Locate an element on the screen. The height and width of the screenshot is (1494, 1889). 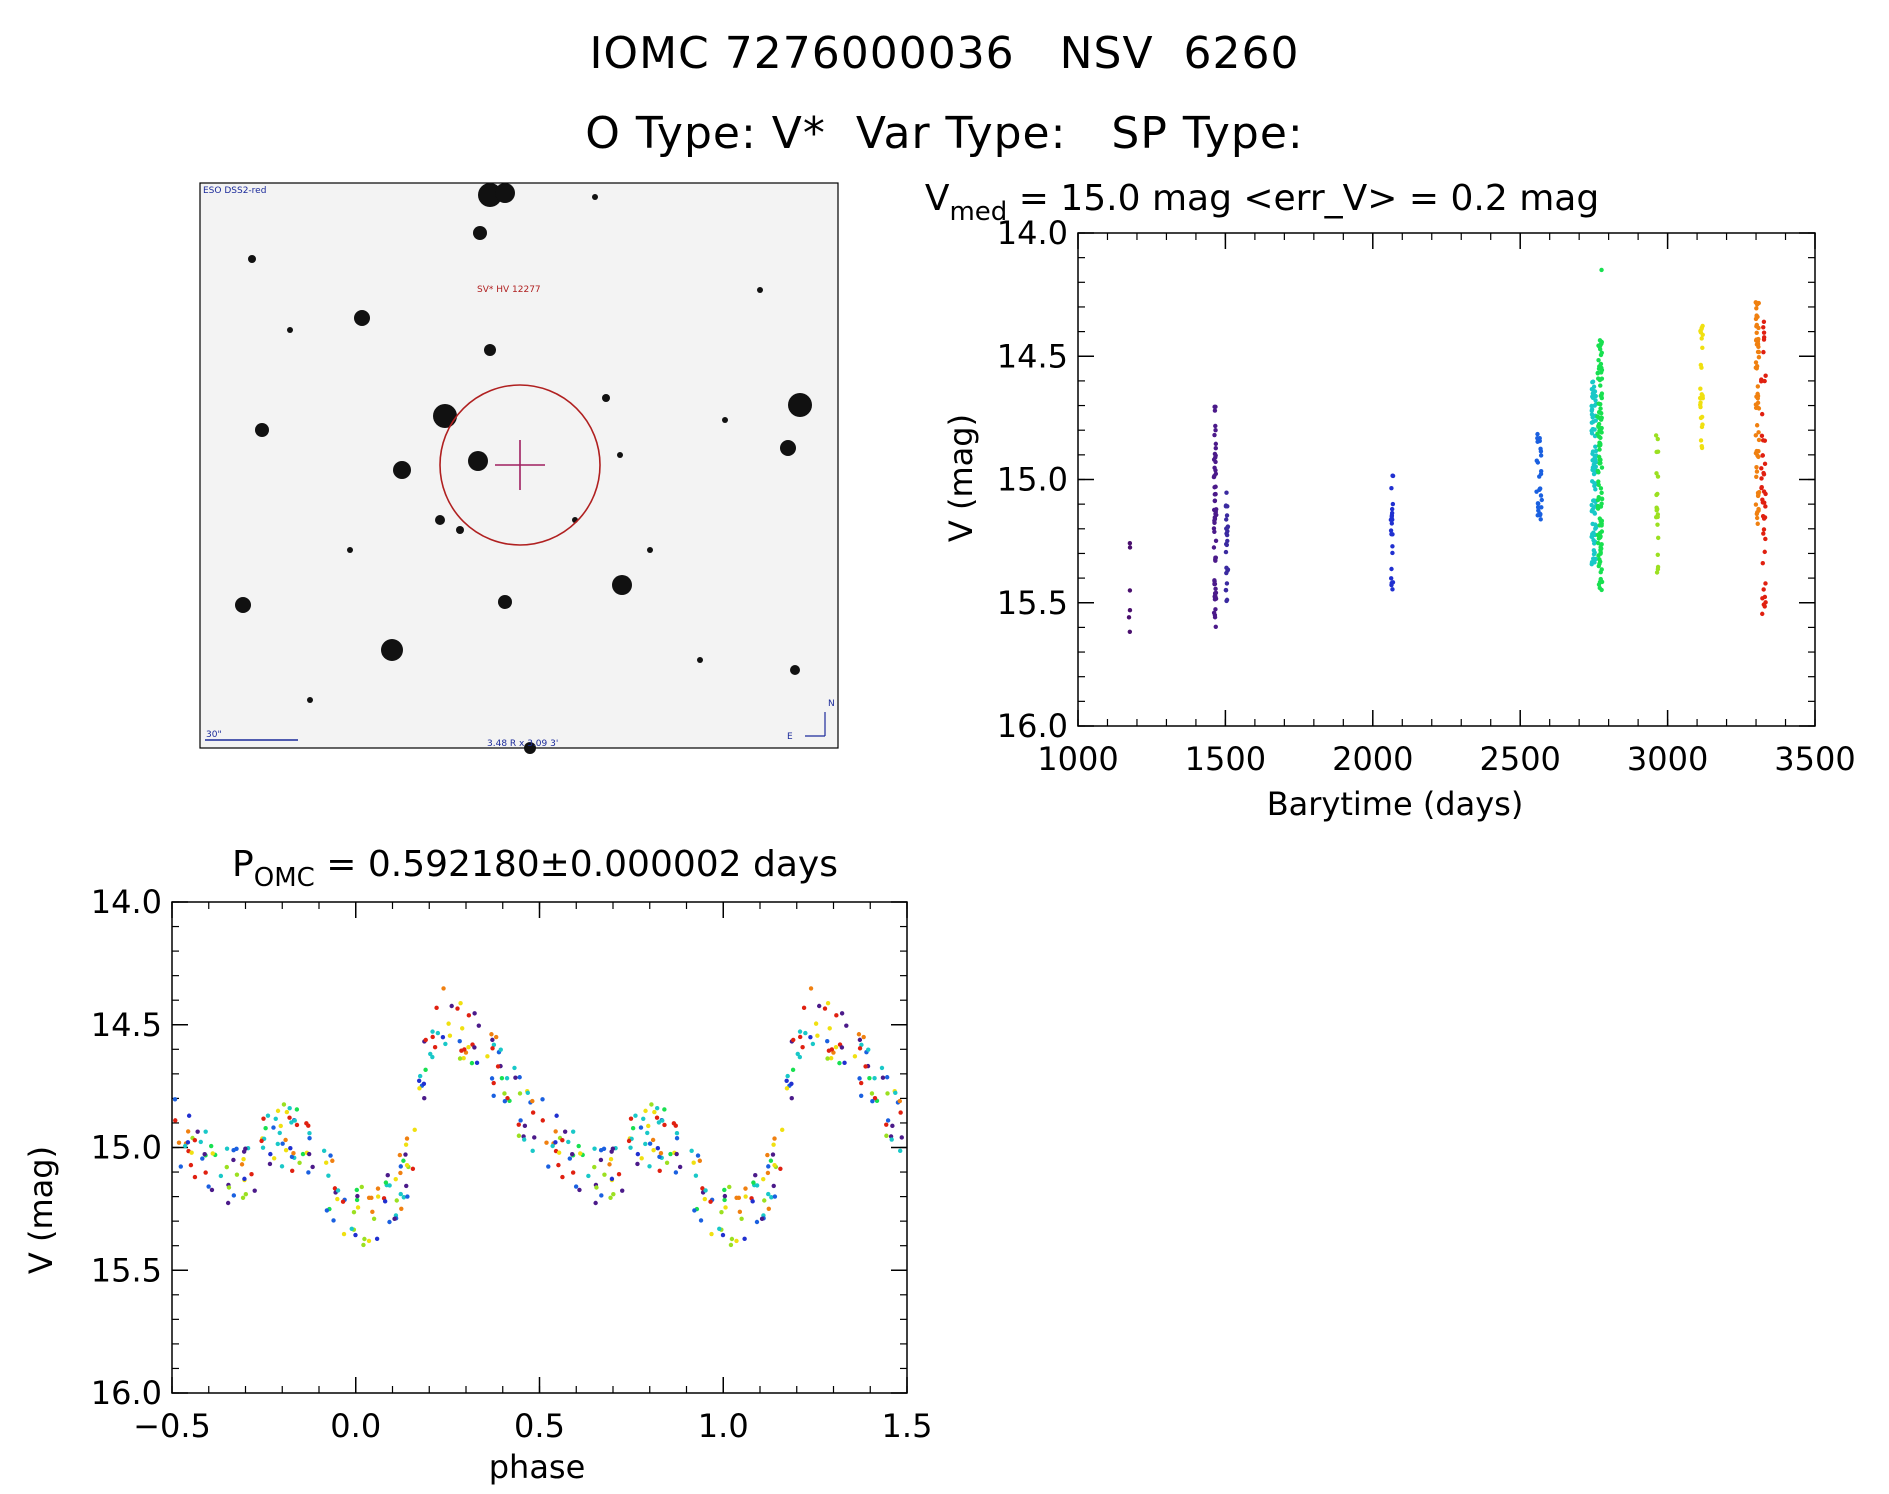
light-curve-xtick-label: 3500 is located at coordinates (1814, 759).